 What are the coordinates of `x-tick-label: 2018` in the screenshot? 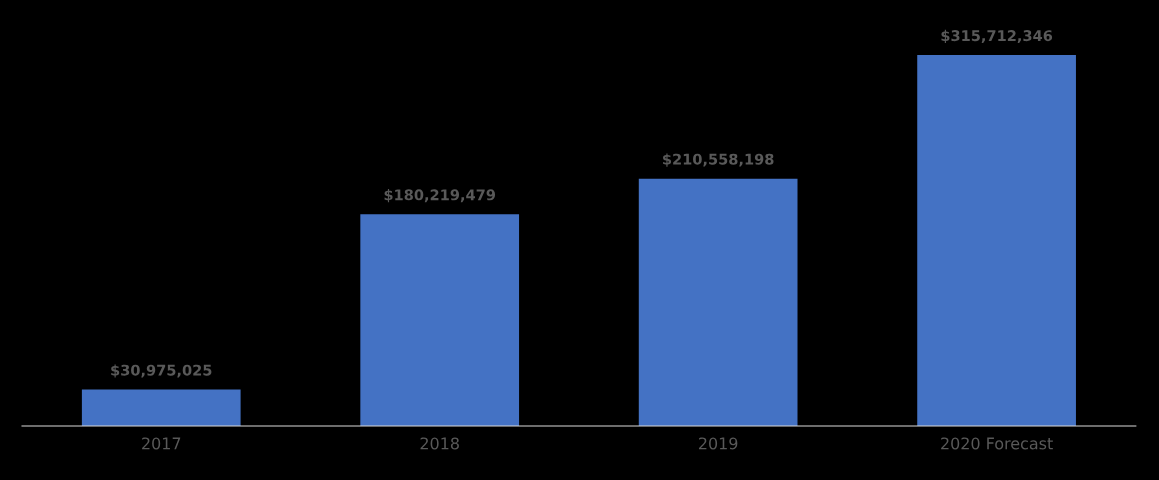 It's located at (439, 443).